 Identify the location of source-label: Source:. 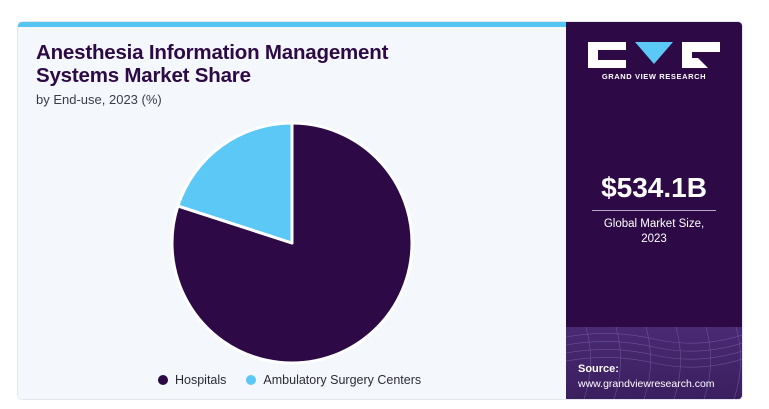
(598, 369).